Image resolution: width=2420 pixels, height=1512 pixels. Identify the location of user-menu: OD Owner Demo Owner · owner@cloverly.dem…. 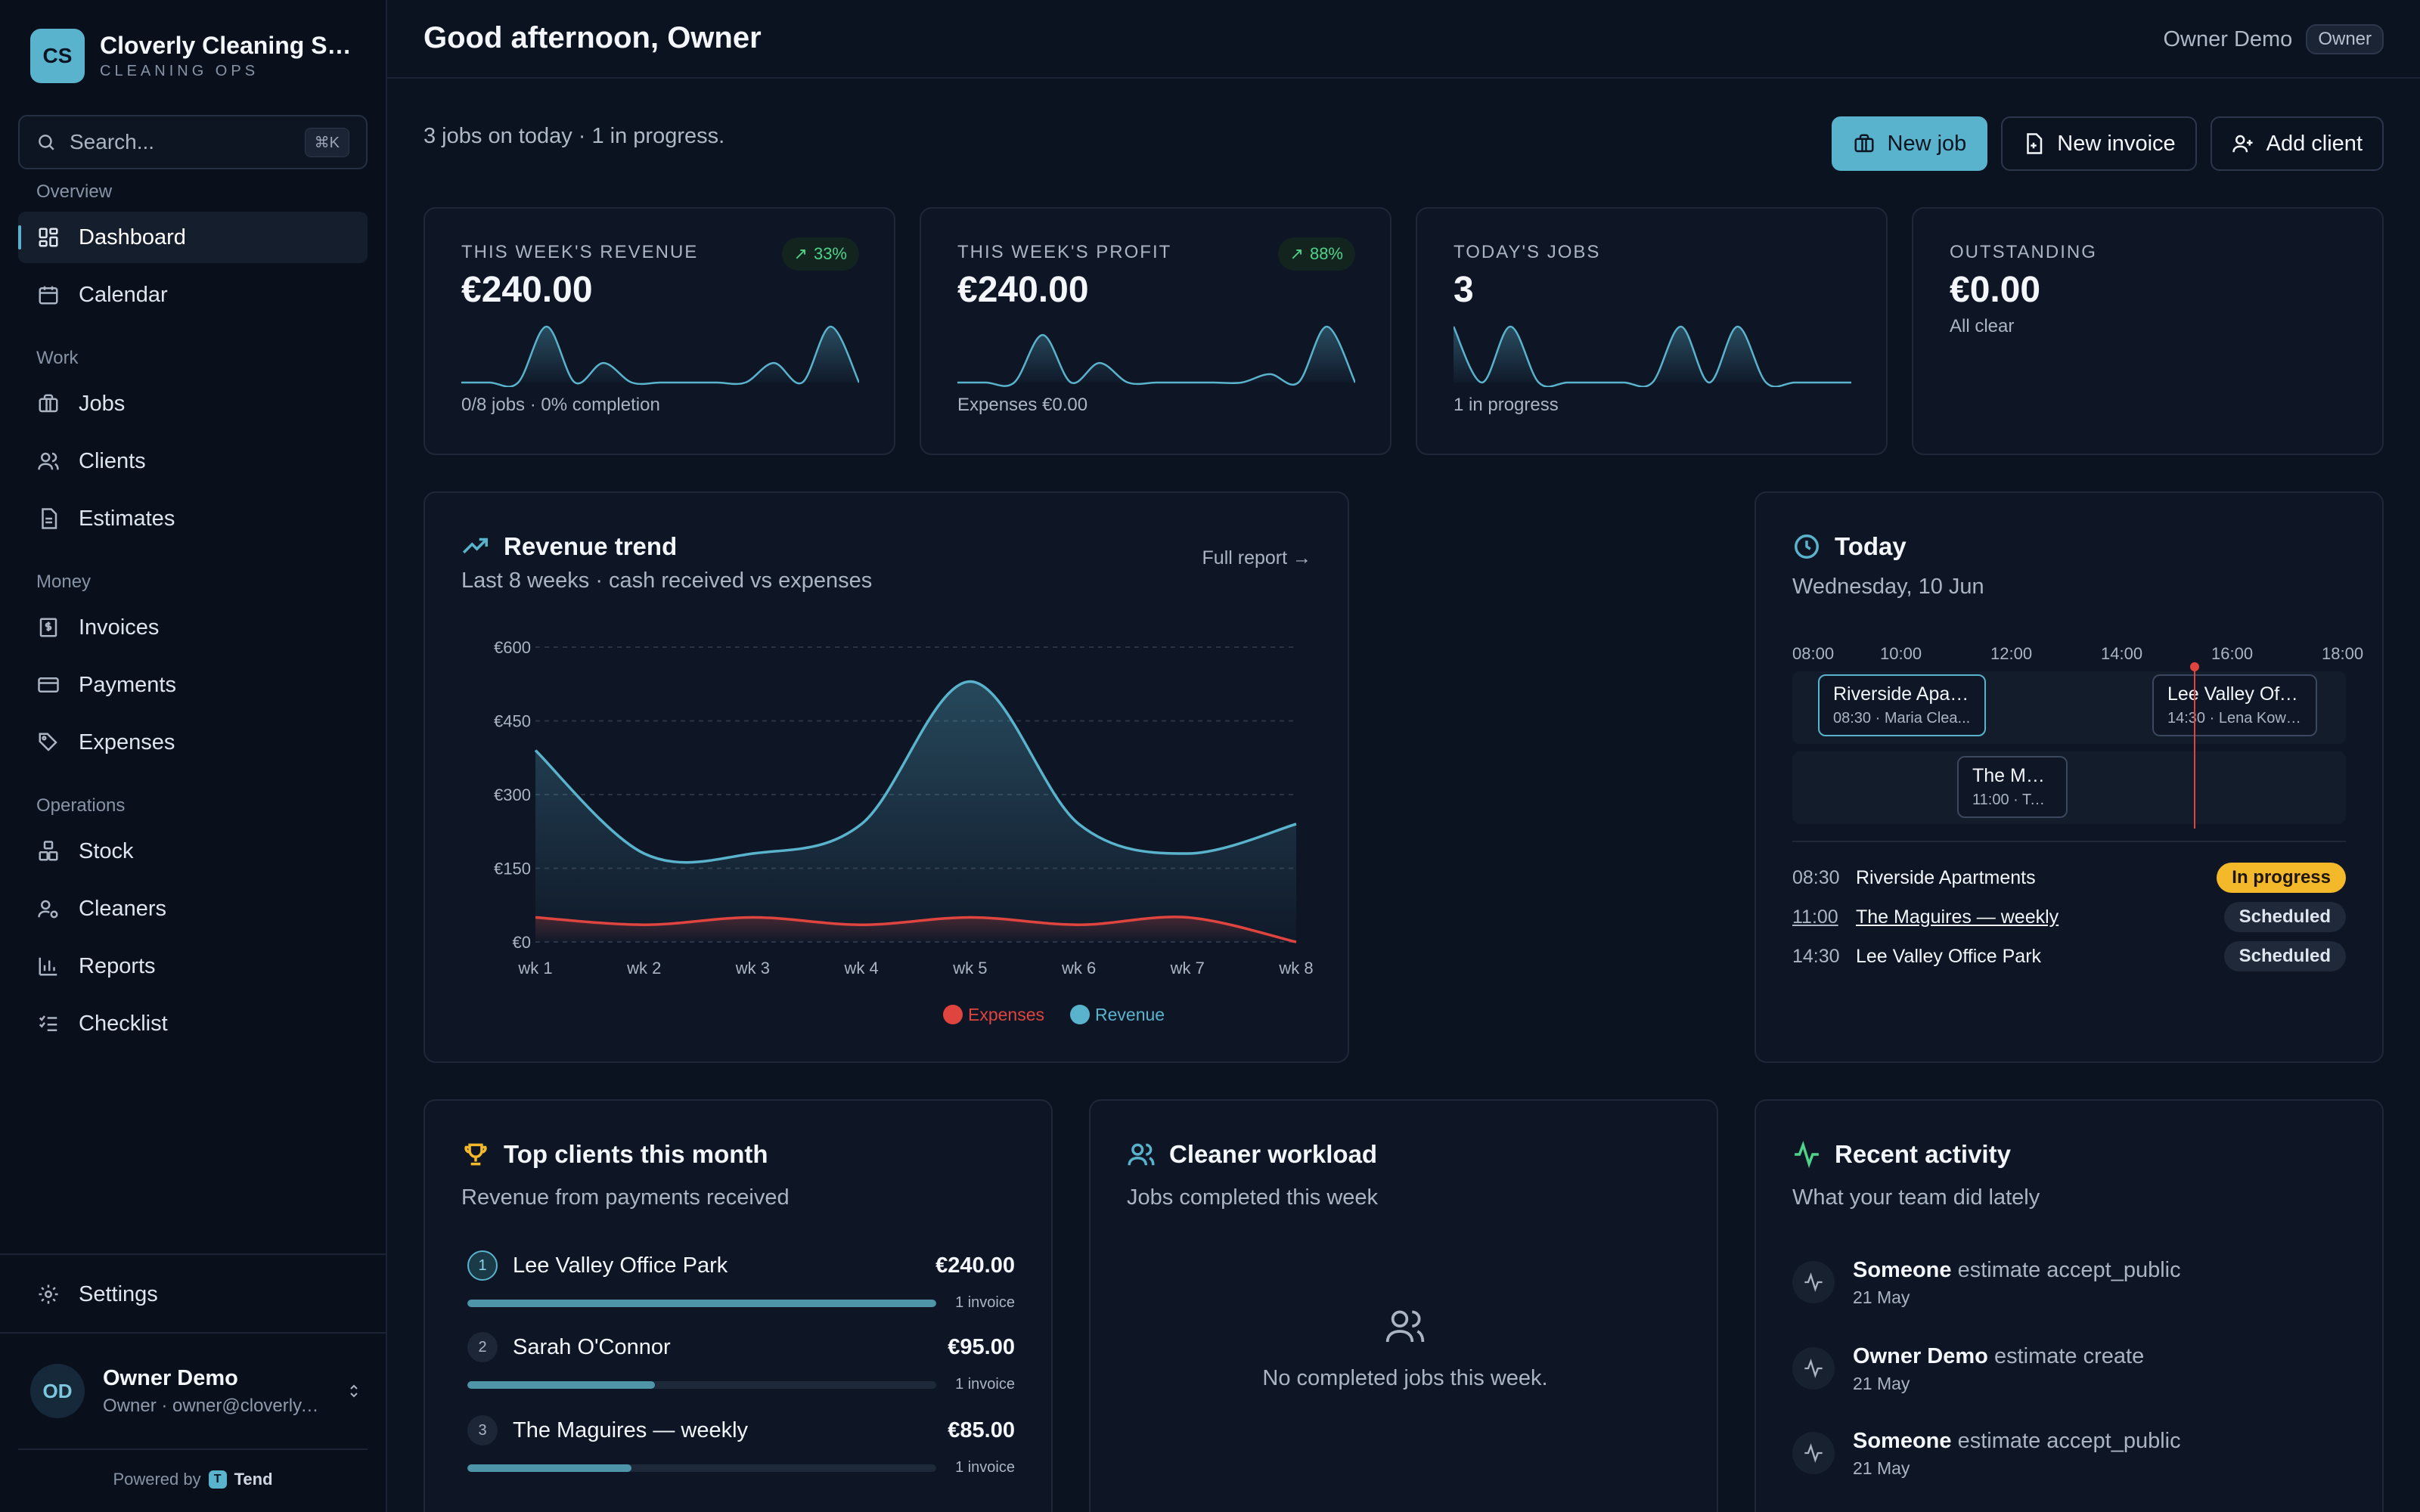
(196, 1391).